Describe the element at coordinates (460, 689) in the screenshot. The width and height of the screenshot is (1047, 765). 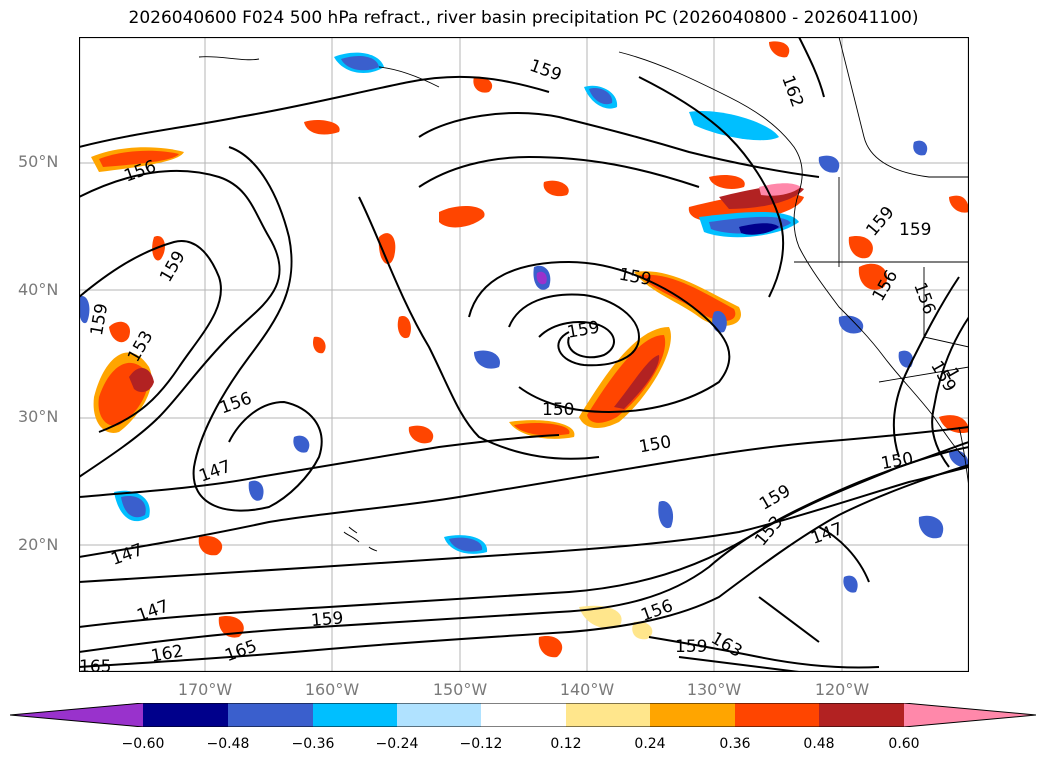
I see `lon-label: 150°W` at that location.